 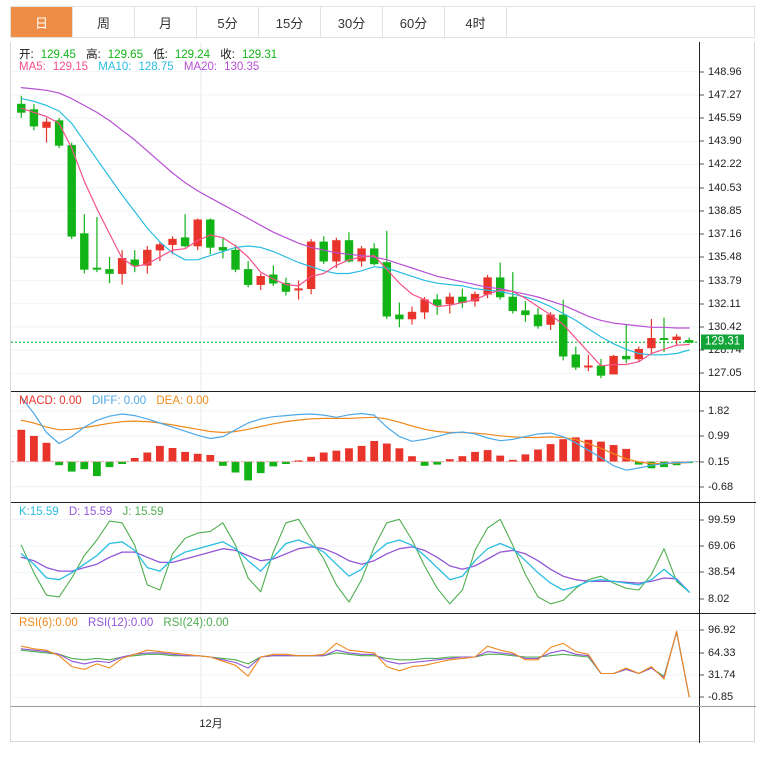 I want to click on macd-axis: 1.82 0.99 0.15 -0.68, so click(x=727, y=447).